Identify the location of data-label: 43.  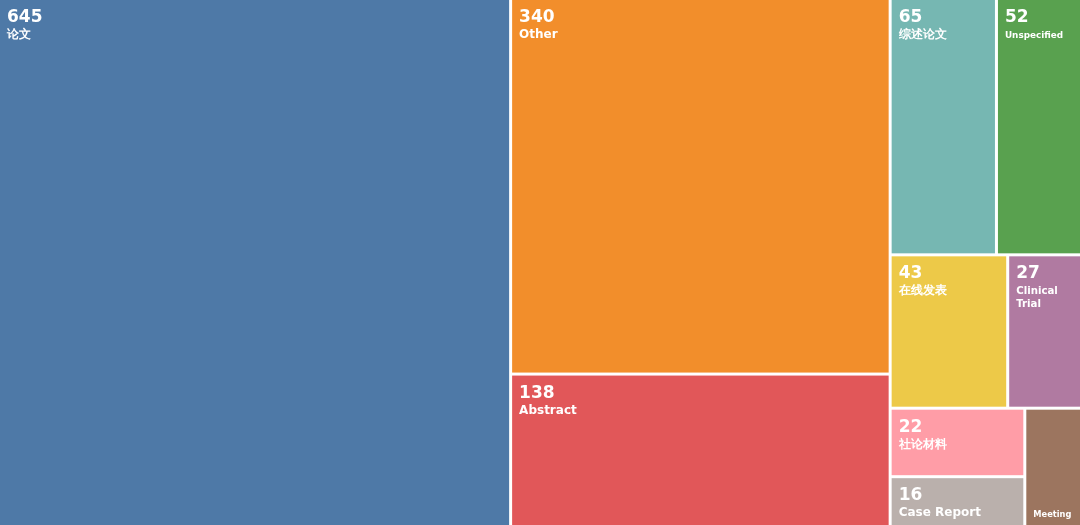
(910, 272).